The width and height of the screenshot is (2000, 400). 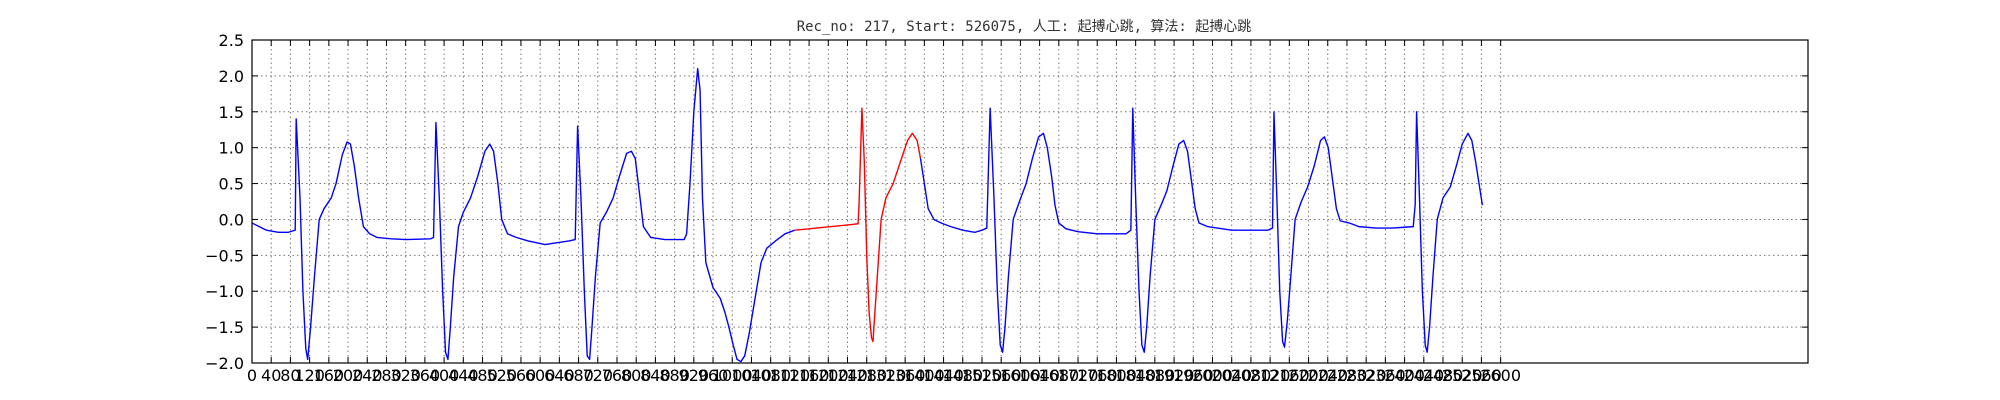 I want to click on x-tick-label: 2520, so click(x=1462, y=375).